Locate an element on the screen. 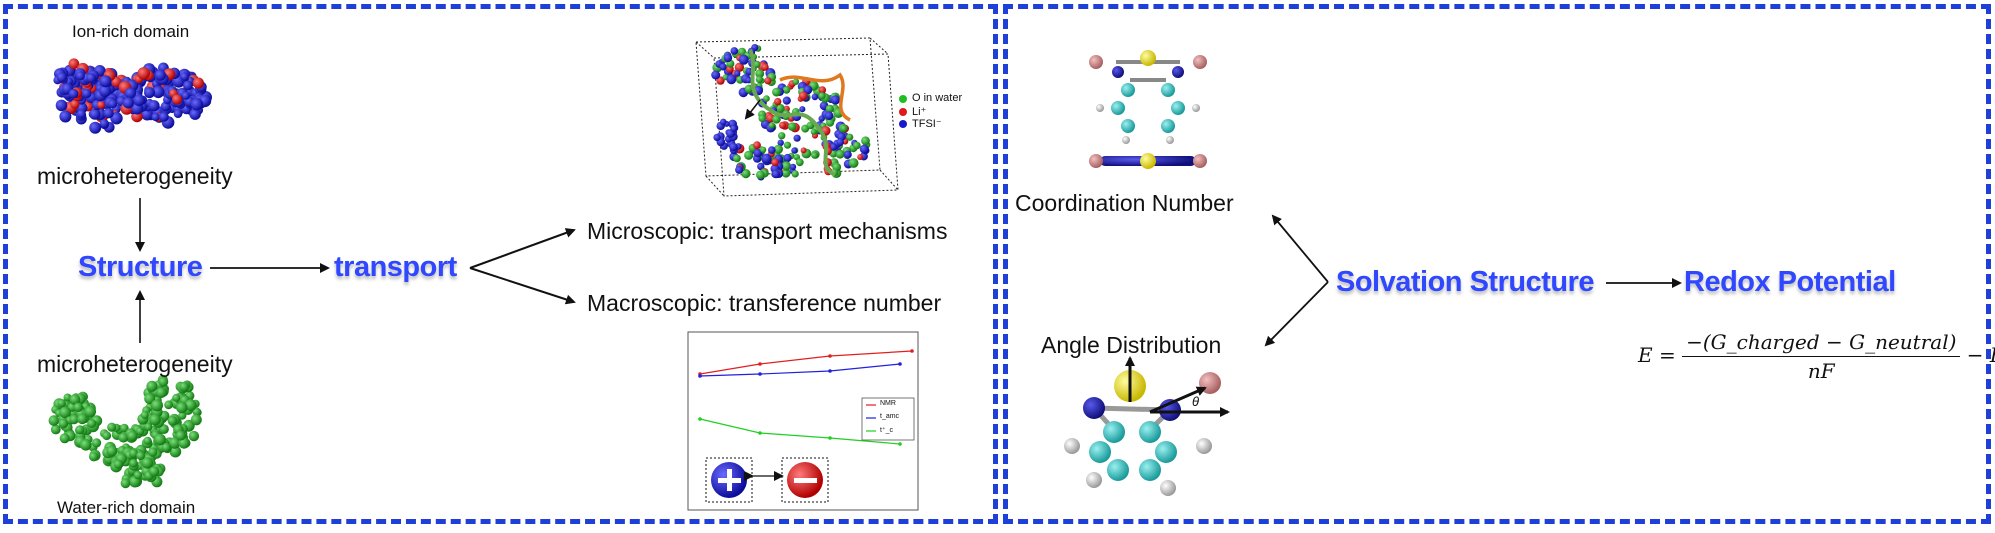  arrow-to-angle is located at coordinates (1296, 314).